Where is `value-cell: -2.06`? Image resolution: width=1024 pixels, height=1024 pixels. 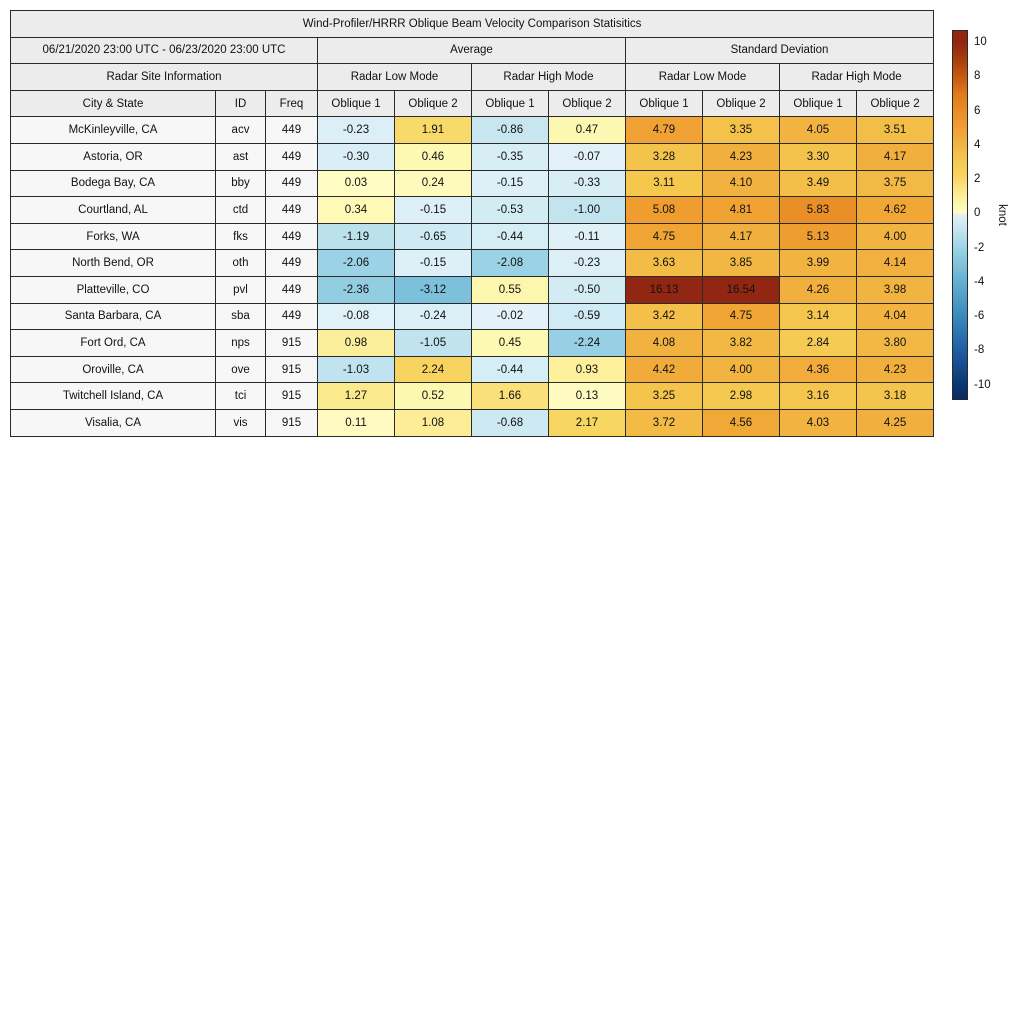
value-cell: -2.06 is located at coordinates (356, 263).